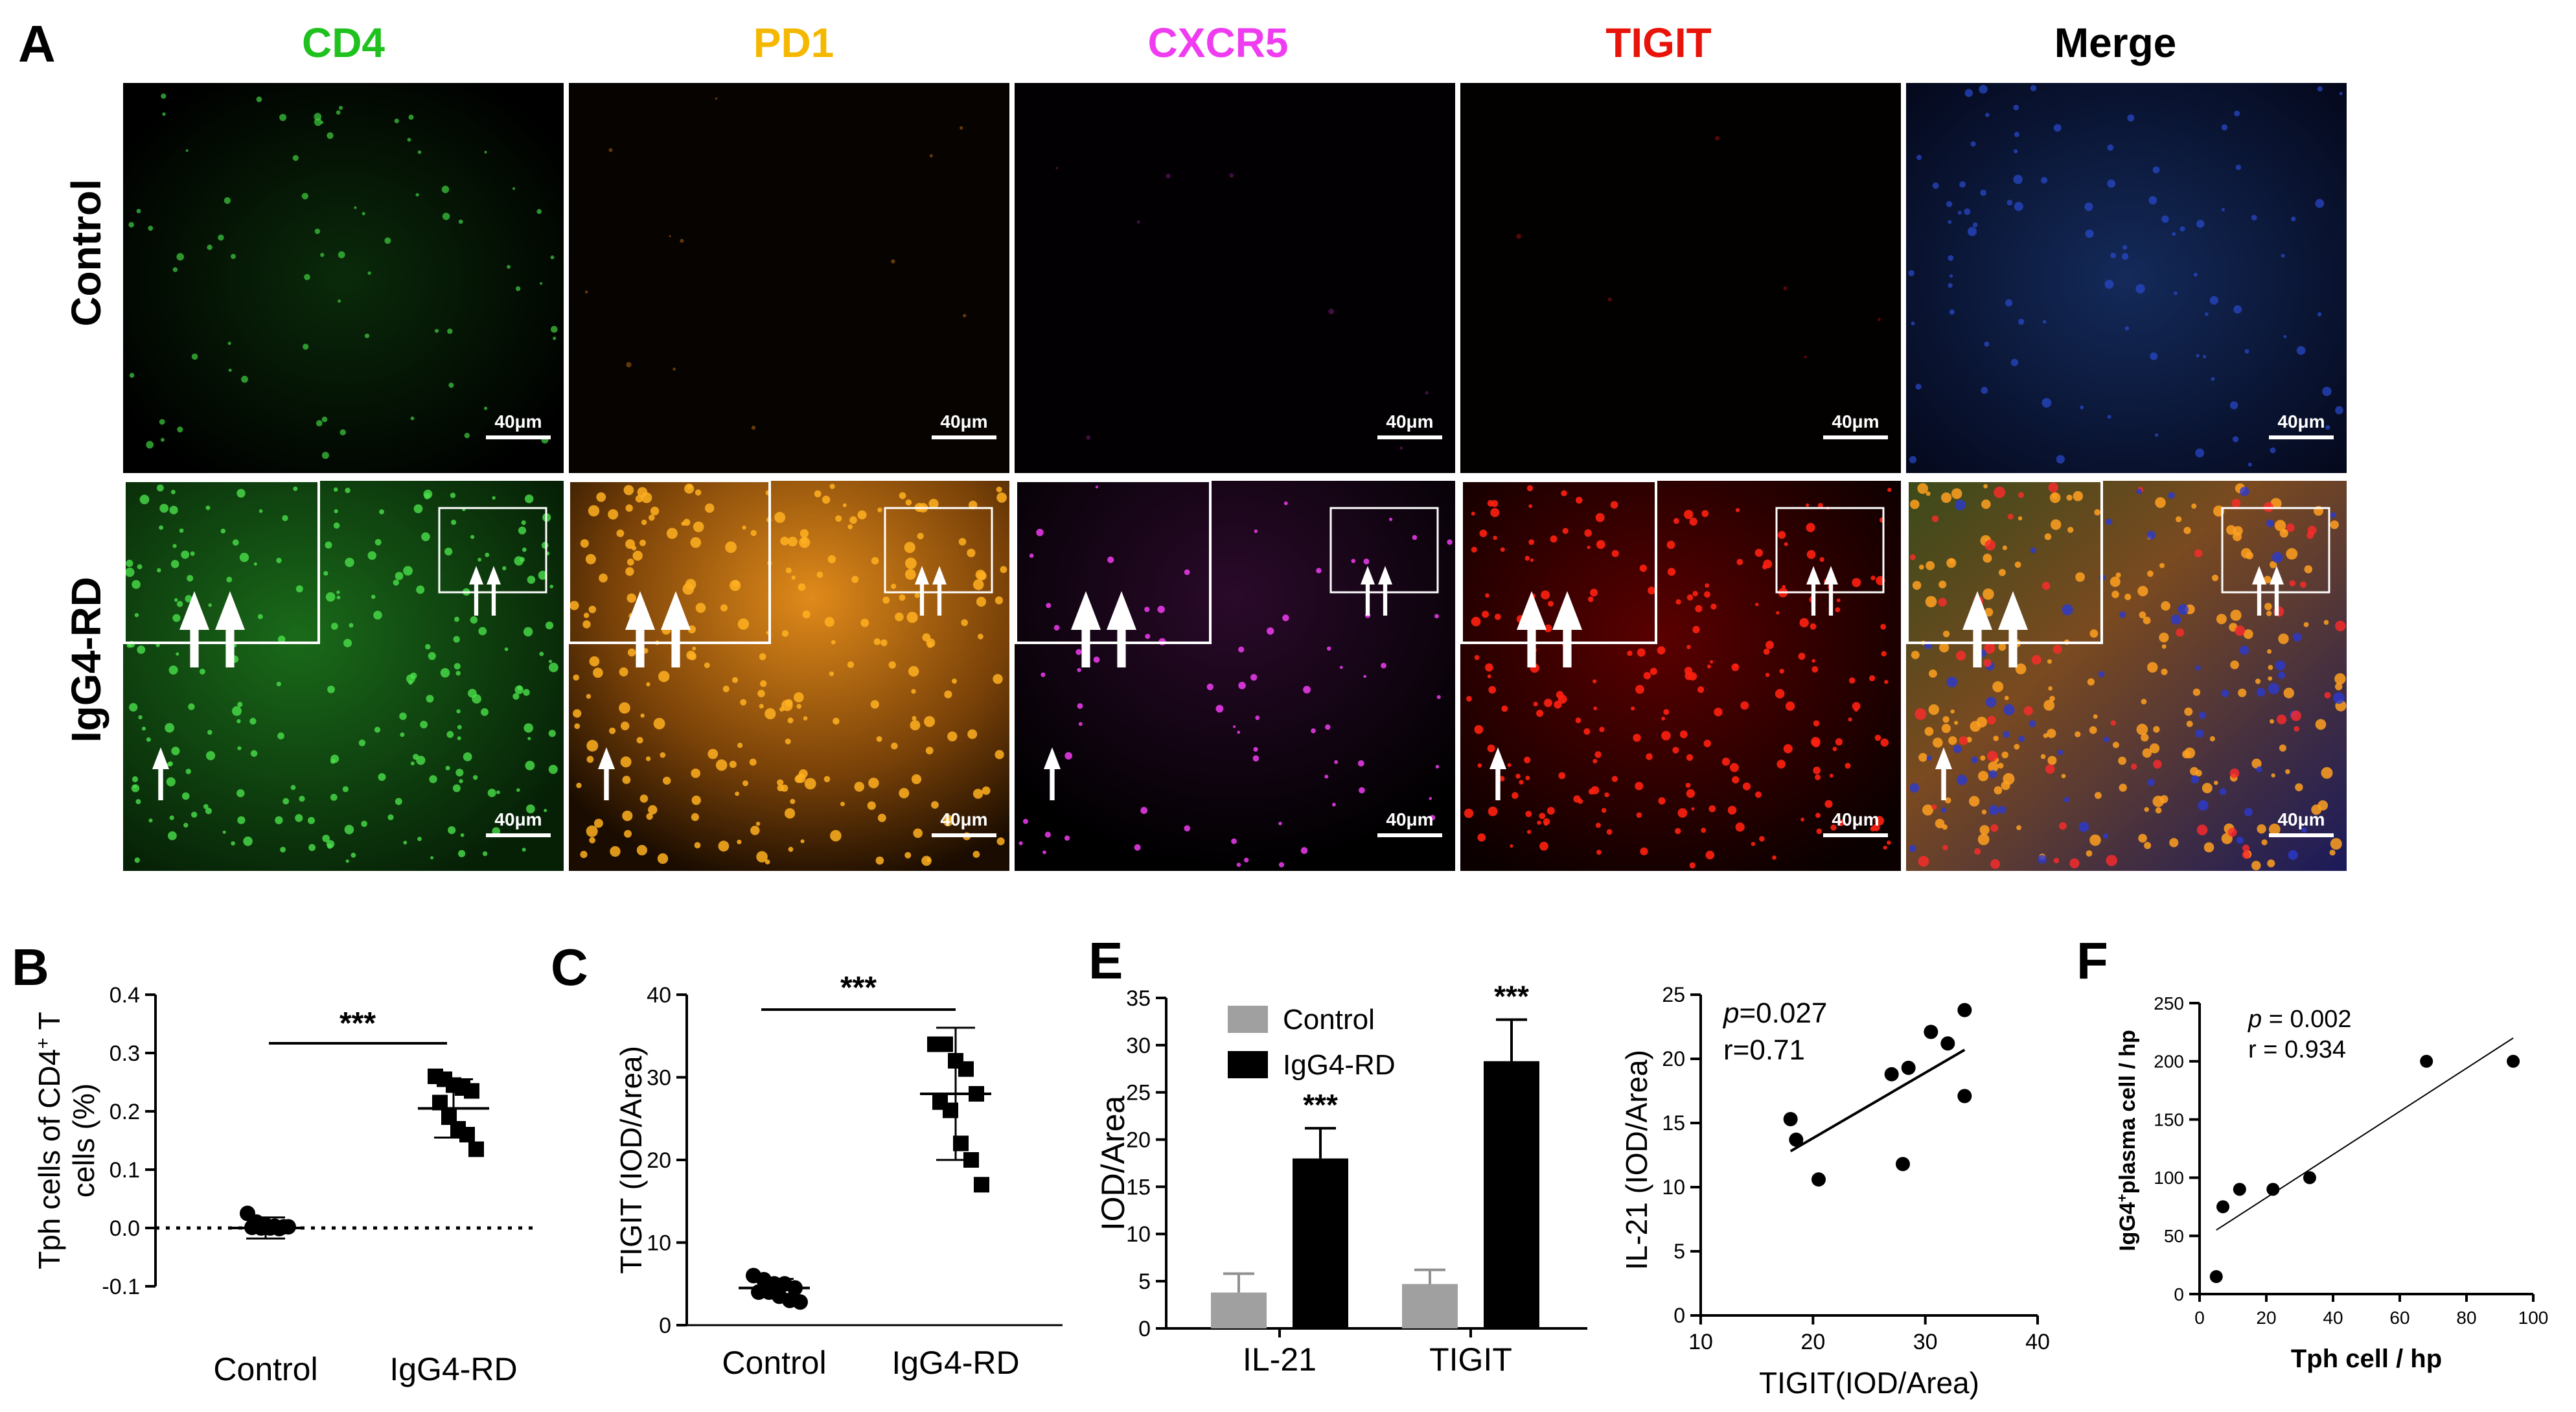 Image resolution: width=2576 pixels, height=1412 pixels. Describe the element at coordinates (2169, 1003) in the screenshot. I see `y-tick-label: 250` at that location.